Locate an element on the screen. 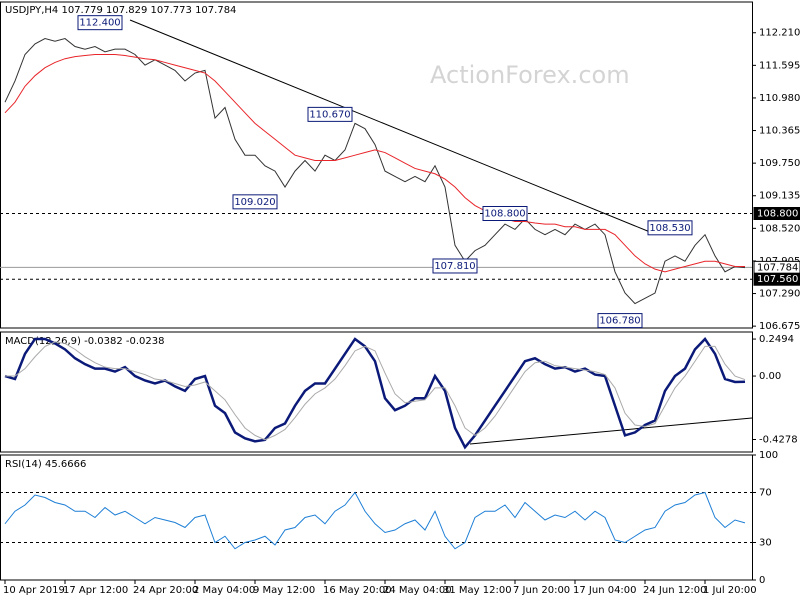 The width and height of the screenshot is (800, 600). watermark: ActionForex.com is located at coordinates (530, 75).